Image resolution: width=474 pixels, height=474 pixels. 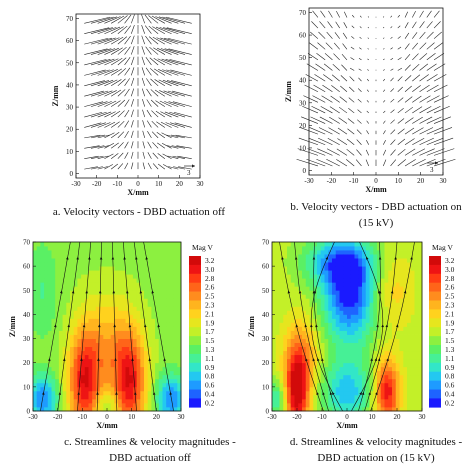 I want to click on x-tick-label: 10, so click(x=399, y=181).